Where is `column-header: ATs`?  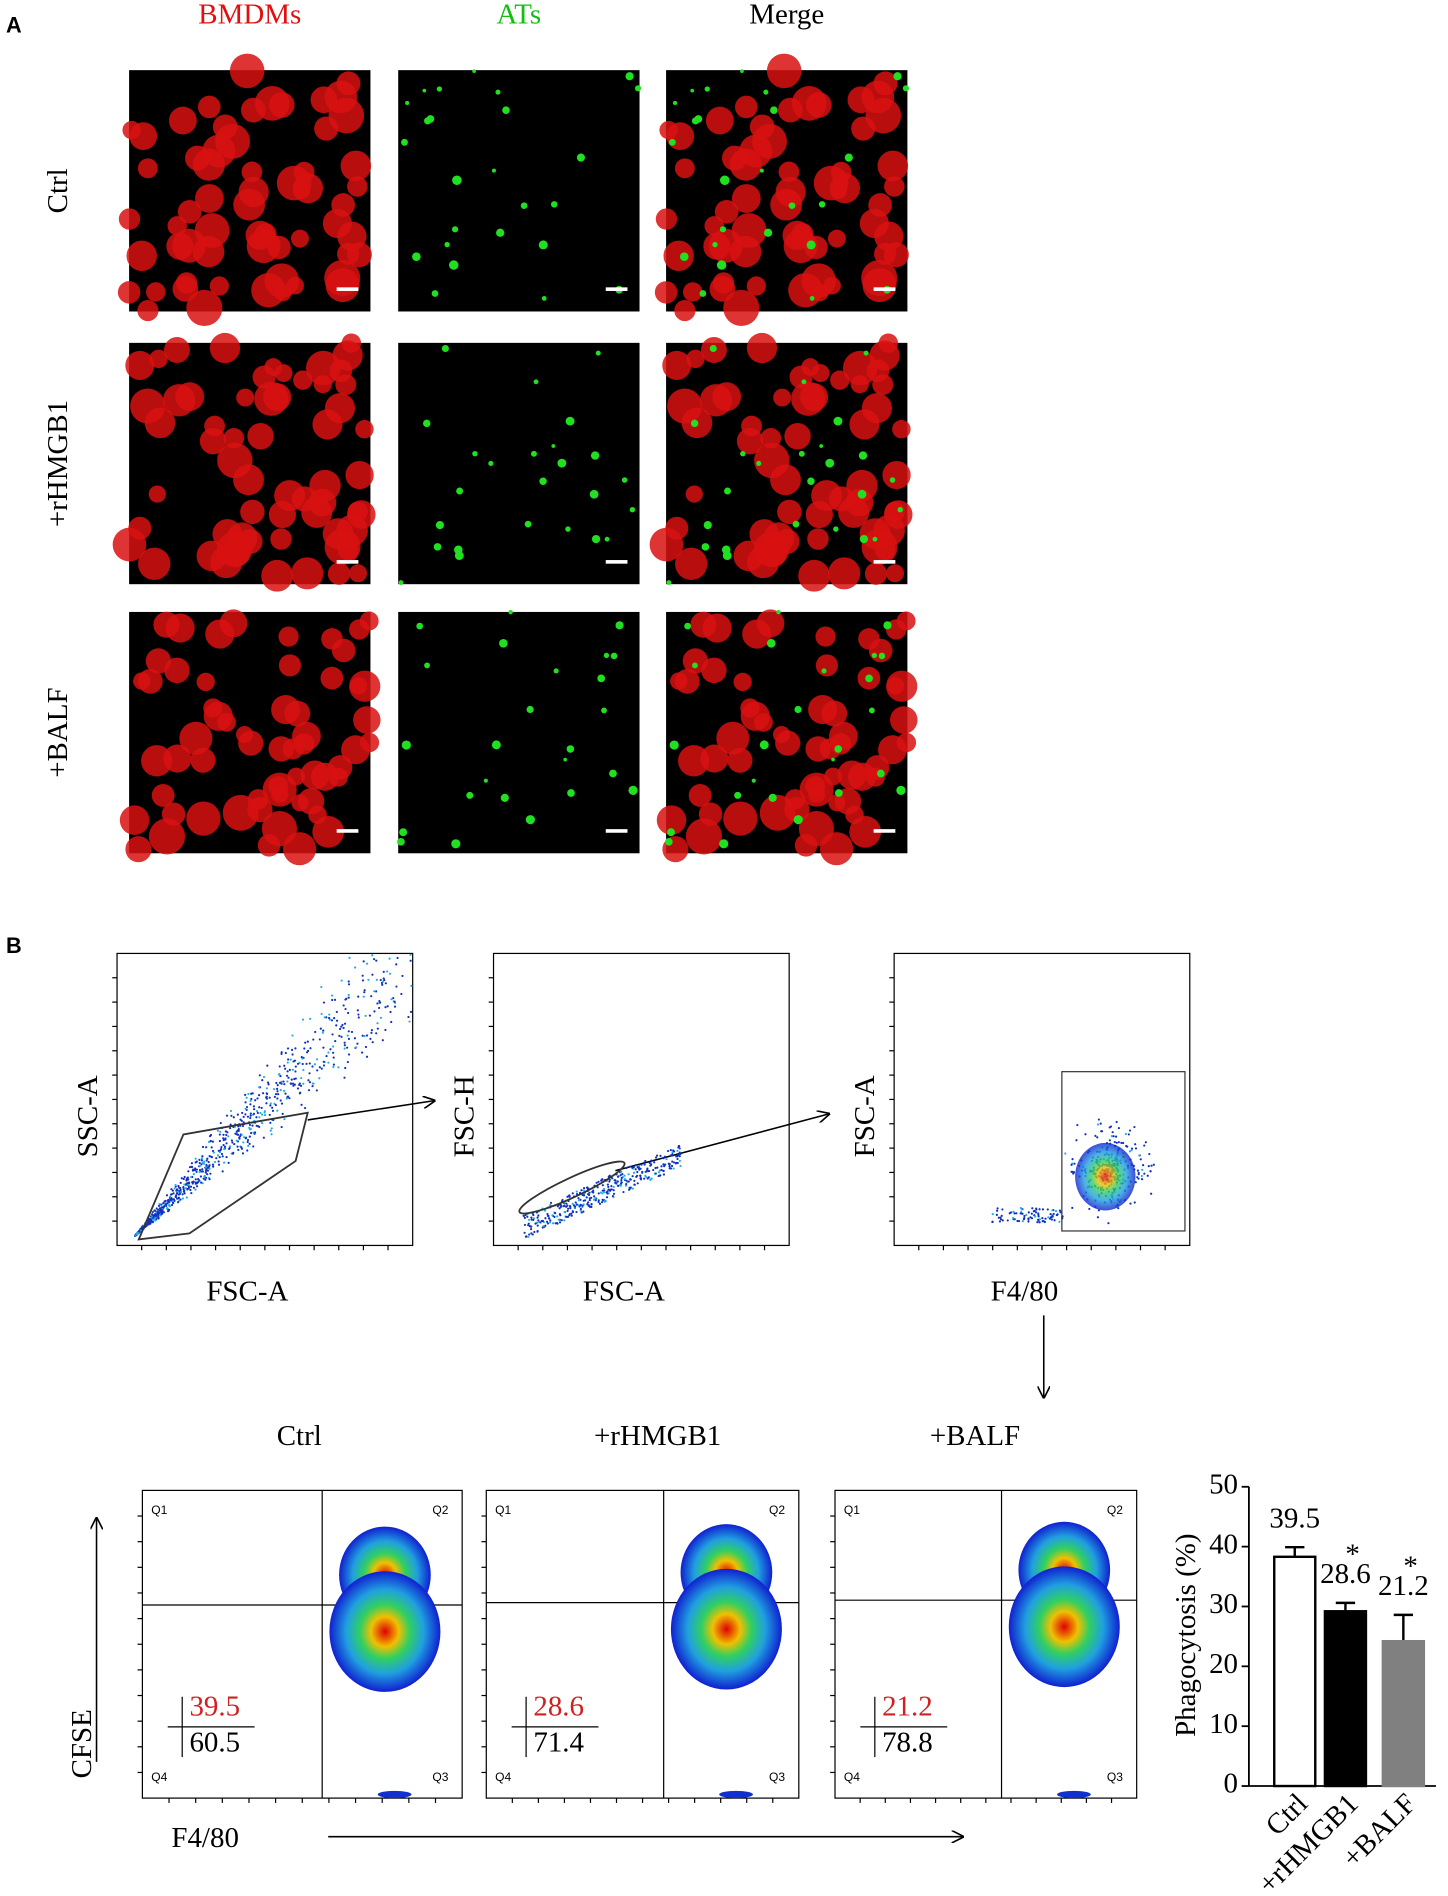 column-header: ATs is located at coordinates (519, 15).